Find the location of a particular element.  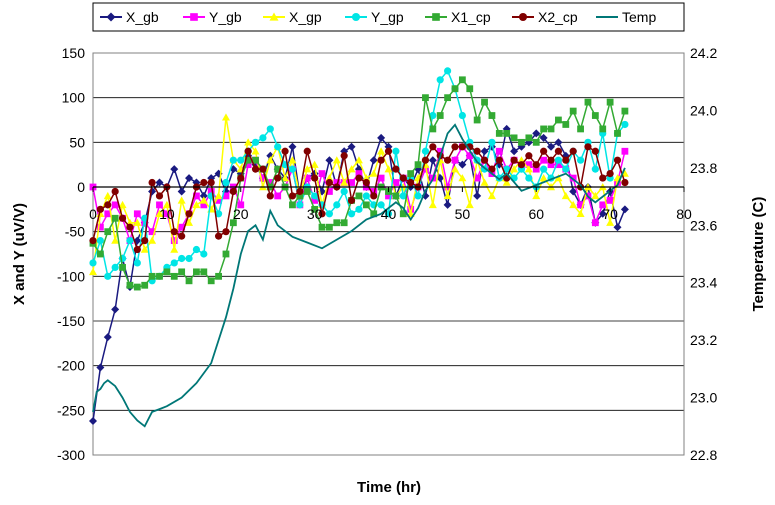

y-tick-label: -50 is located at coordinates (75, 232).